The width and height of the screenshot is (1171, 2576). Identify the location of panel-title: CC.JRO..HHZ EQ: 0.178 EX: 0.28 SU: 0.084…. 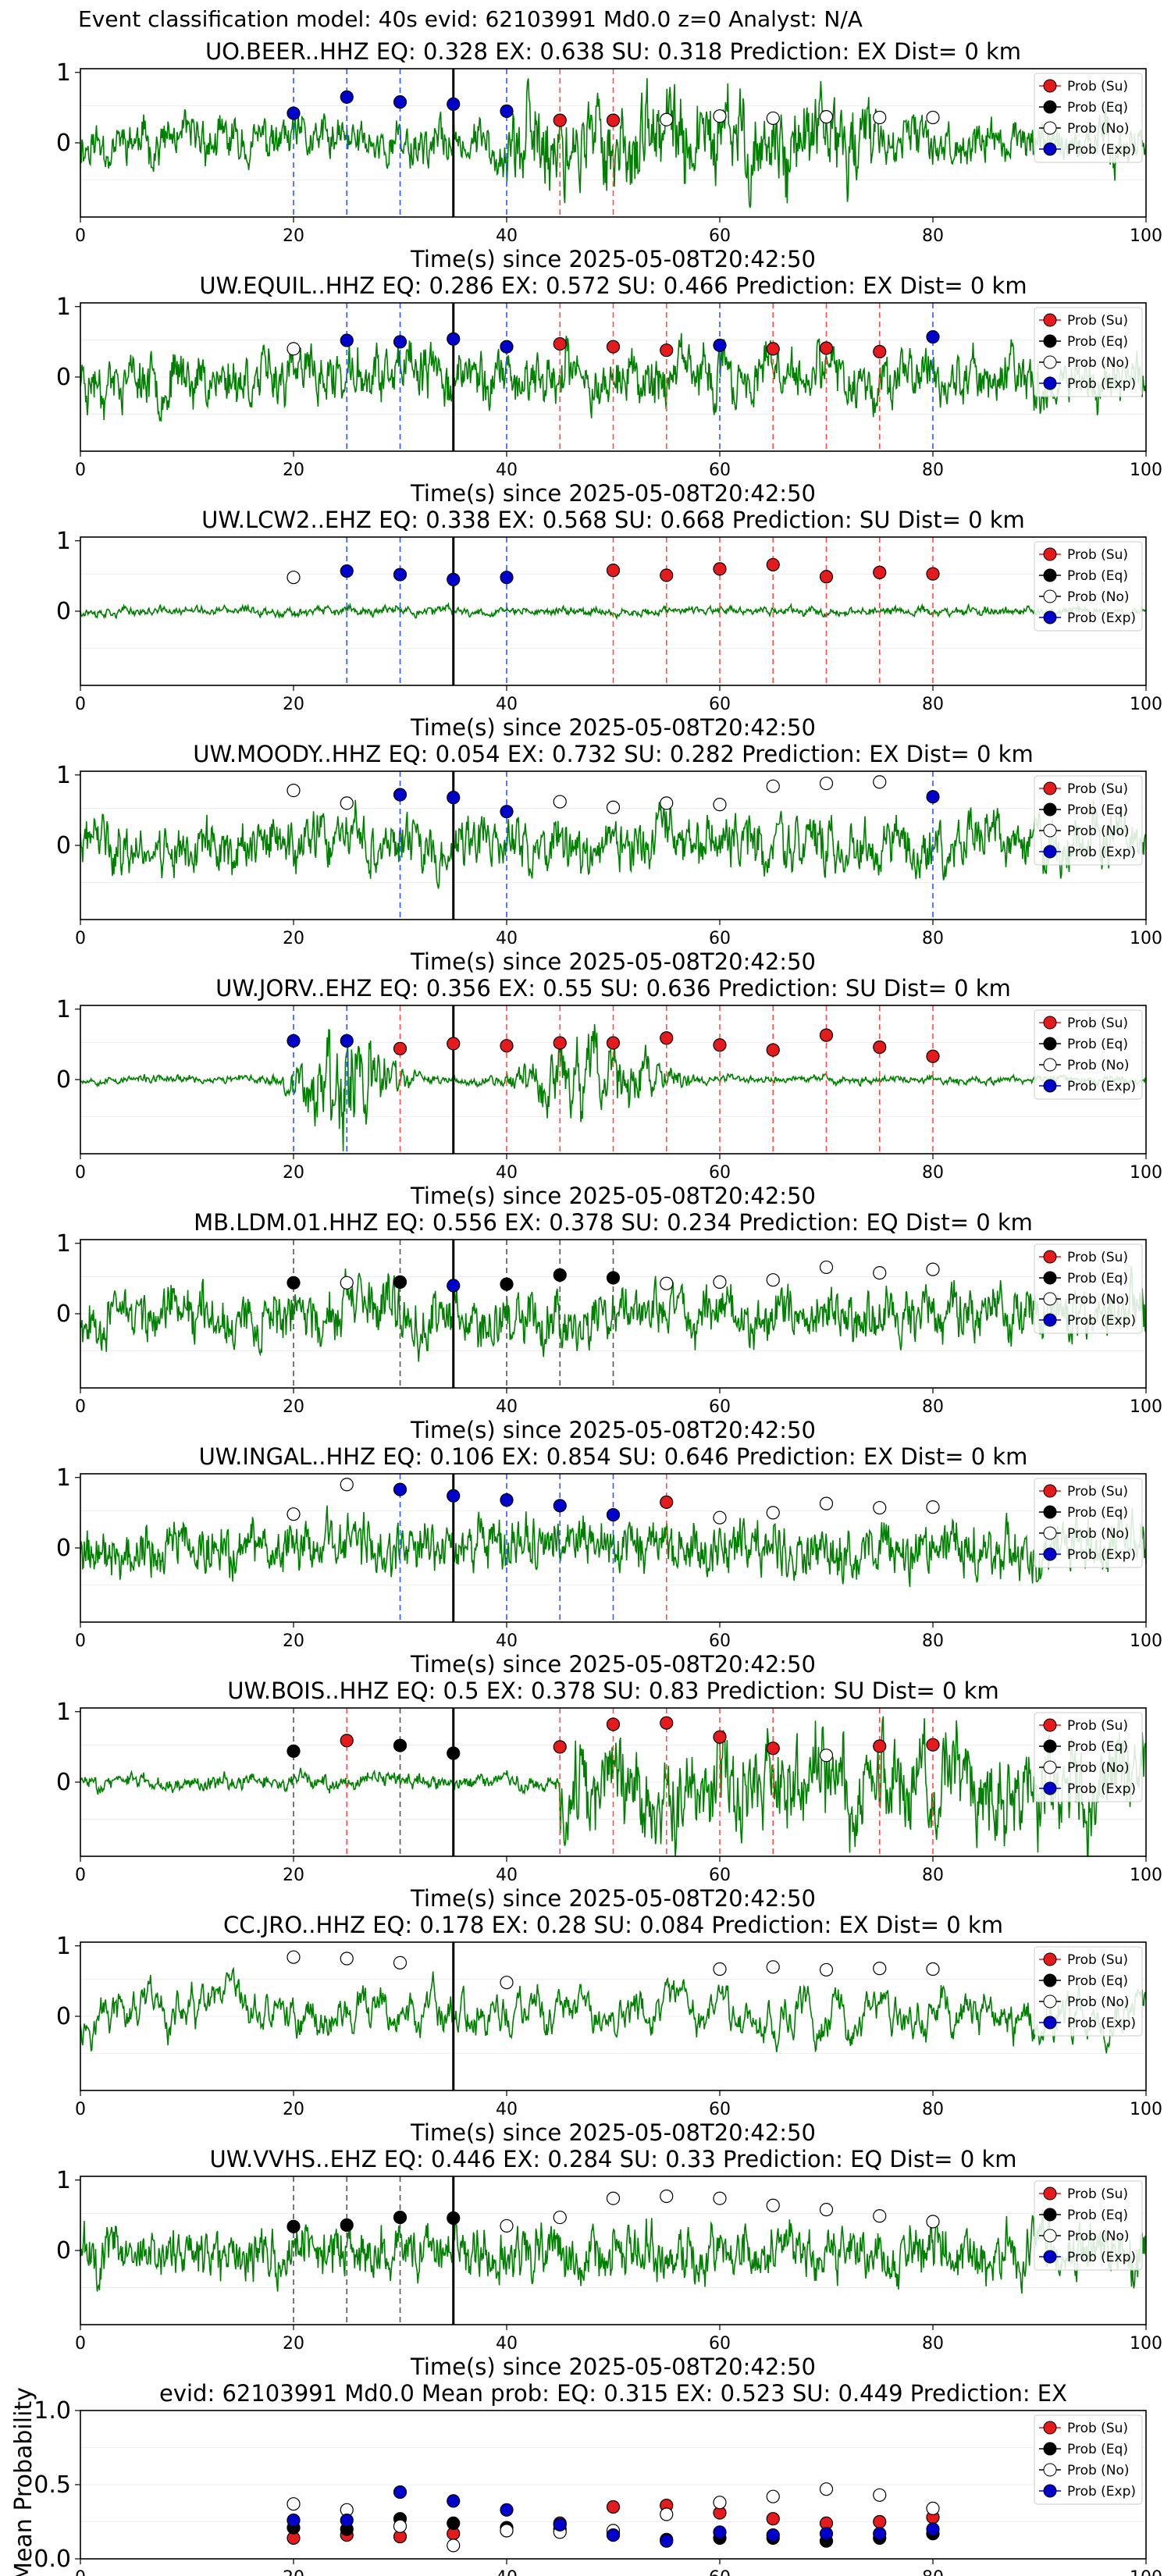
(613, 1925).